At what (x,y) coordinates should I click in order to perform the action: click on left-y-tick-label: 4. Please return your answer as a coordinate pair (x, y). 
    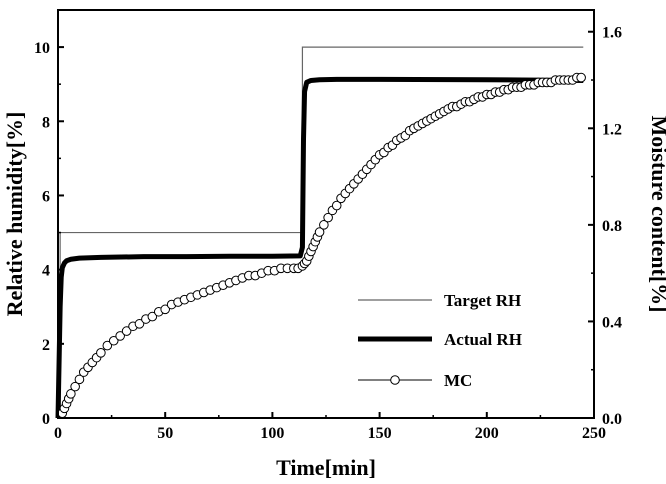
    Looking at the image, I should click on (46, 271).